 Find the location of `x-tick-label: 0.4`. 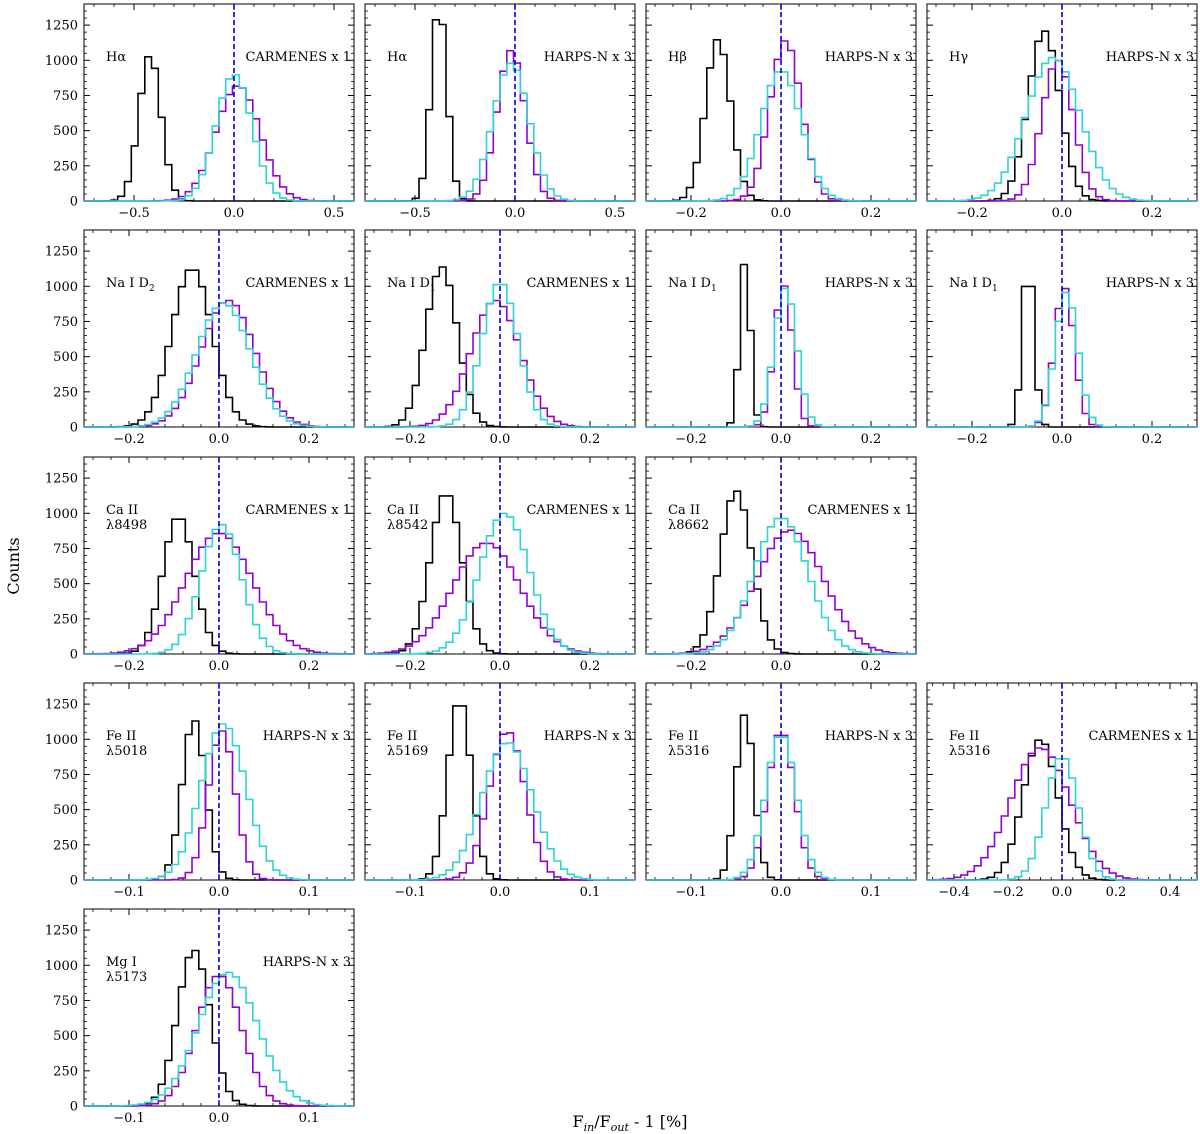

x-tick-label: 0.4 is located at coordinates (1170, 892).